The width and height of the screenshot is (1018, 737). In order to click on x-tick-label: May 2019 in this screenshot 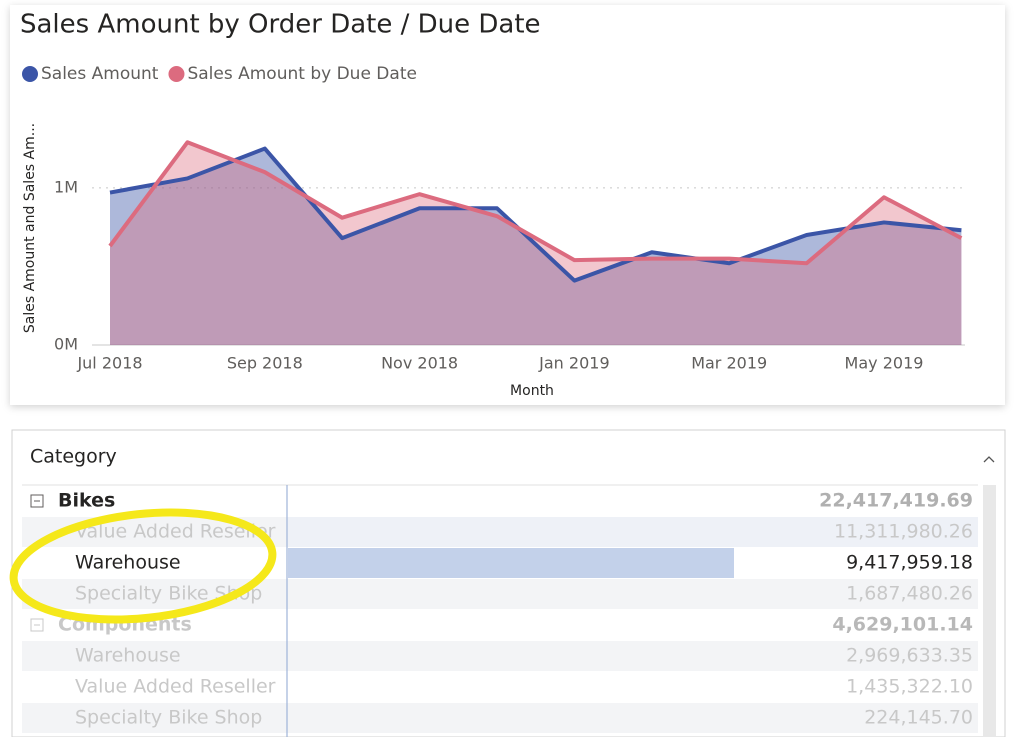, I will do `click(884, 363)`.